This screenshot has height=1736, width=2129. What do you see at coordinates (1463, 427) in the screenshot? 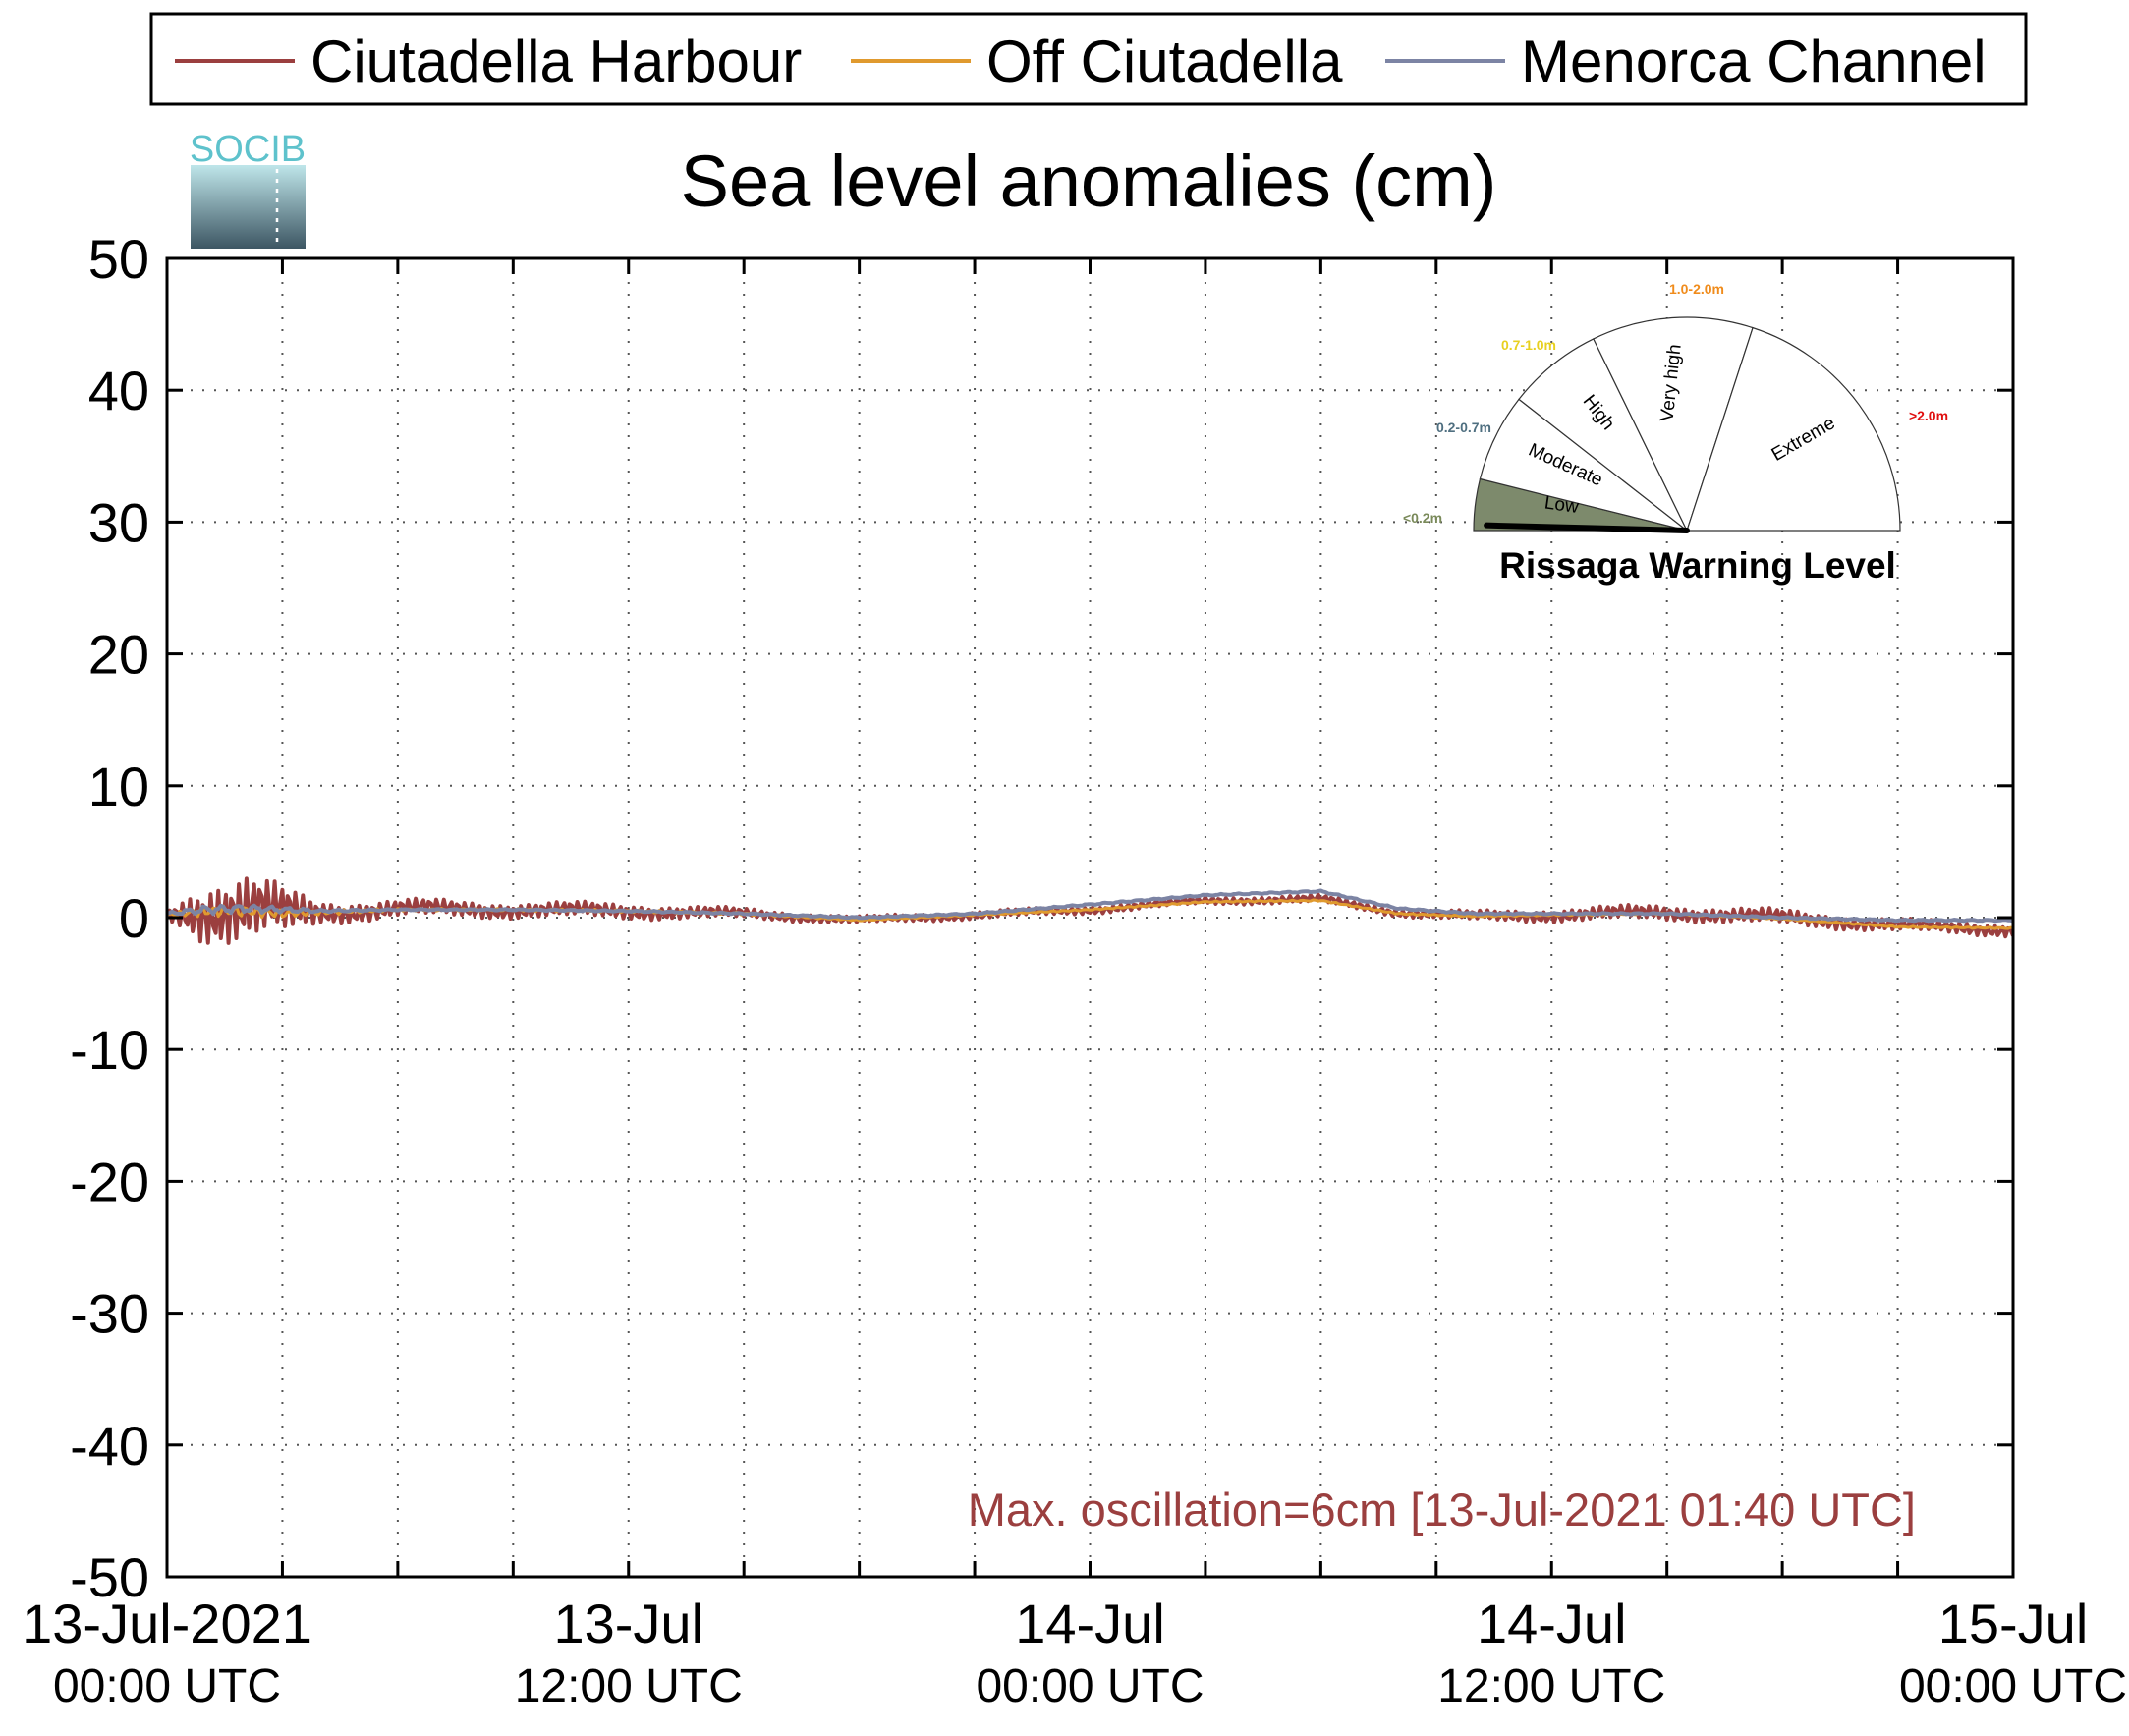
I see `gauge-range-label: 0.2-0.7m` at bounding box center [1463, 427].